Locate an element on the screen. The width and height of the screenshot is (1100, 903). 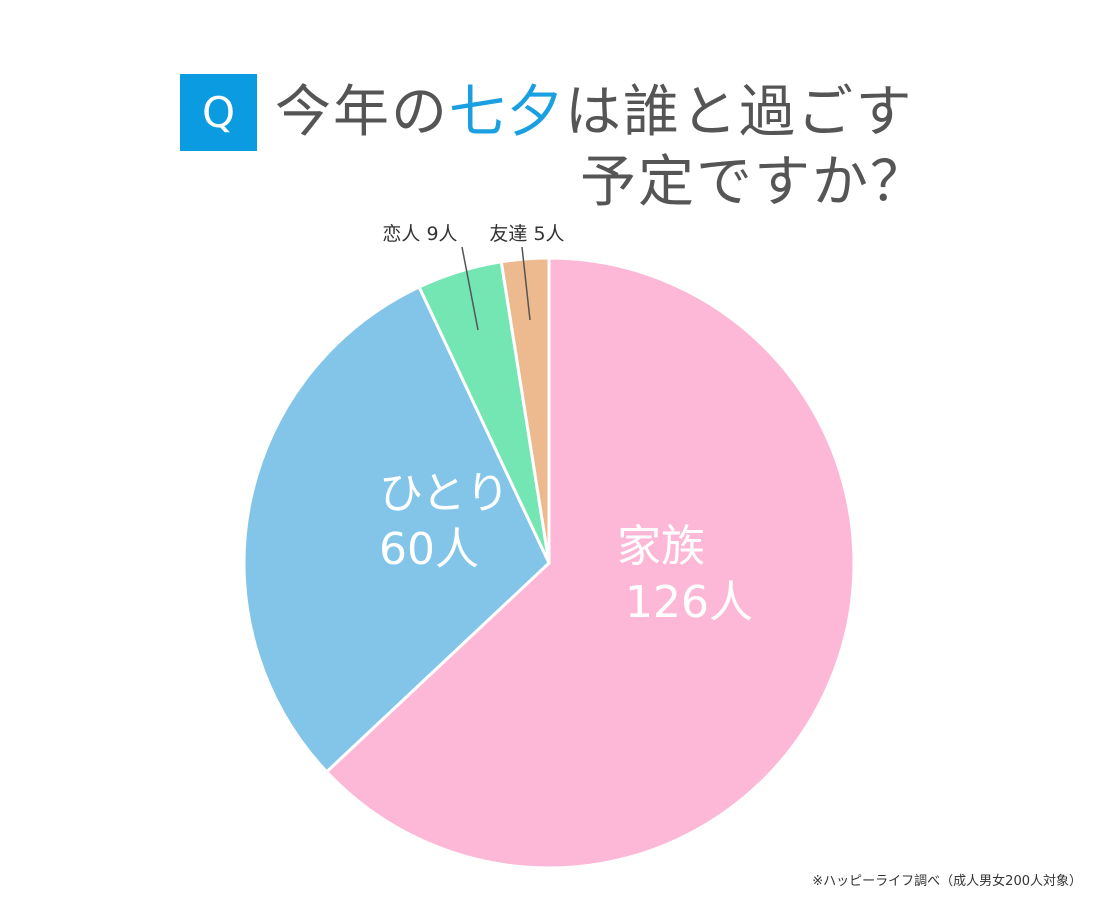
title-highlight: 七夕 is located at coordinates (507, 112).